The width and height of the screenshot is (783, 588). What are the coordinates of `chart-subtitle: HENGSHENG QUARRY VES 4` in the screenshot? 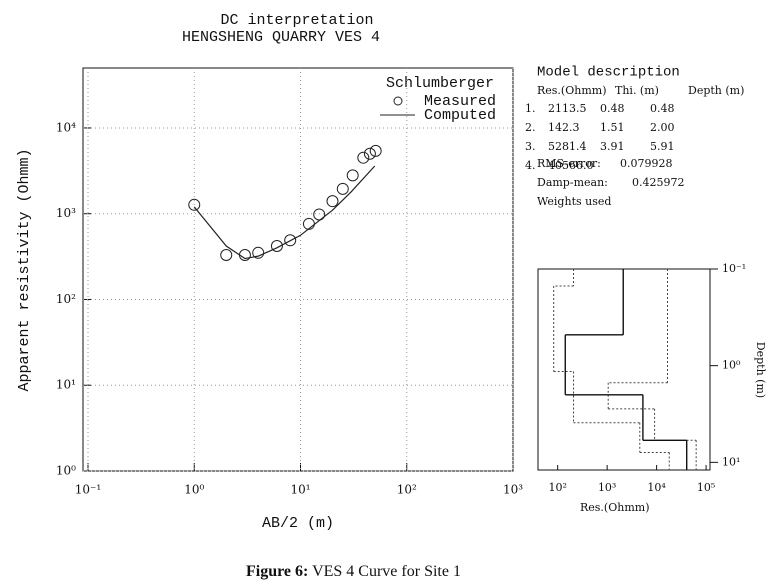 It's located at (281, 37).